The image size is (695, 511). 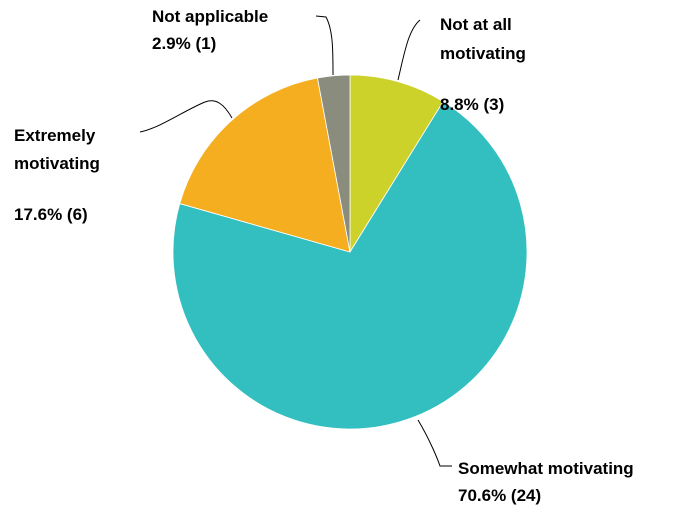 I want to click on slice-value-label: 17.6% (6), so click(x=51, y=214).